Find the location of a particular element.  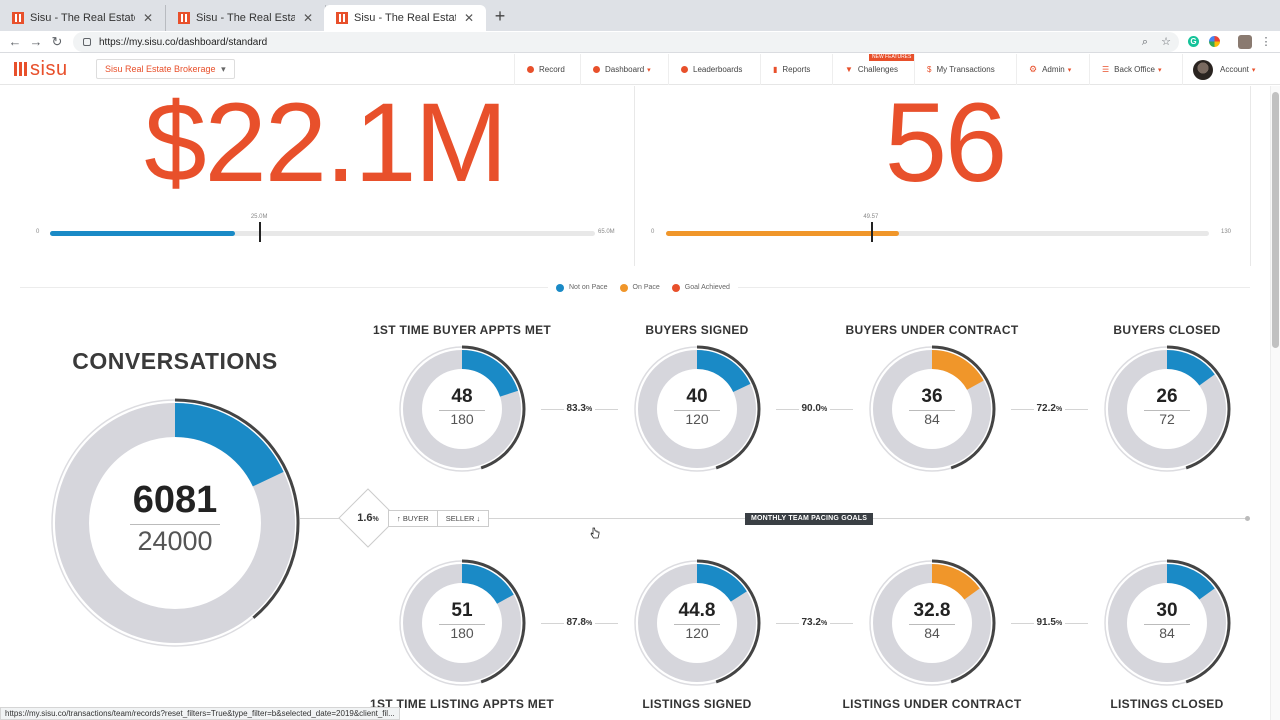

sisu-logo: sisu is located at coordinates (41, 68).